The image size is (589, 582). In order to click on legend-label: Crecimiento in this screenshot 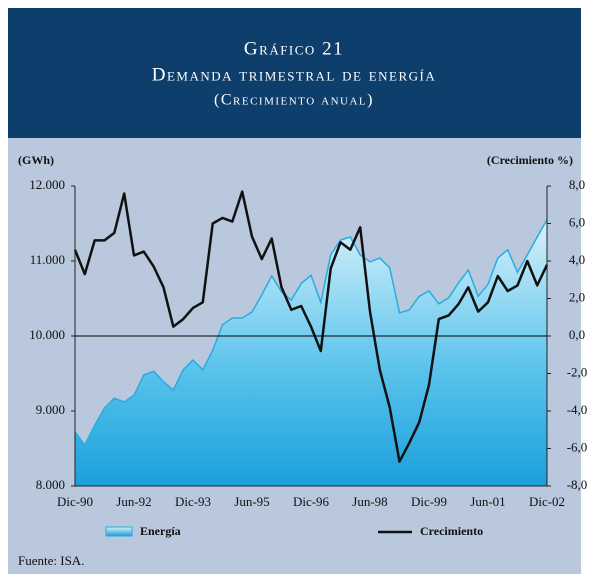, I will do `click(451, 531)`.